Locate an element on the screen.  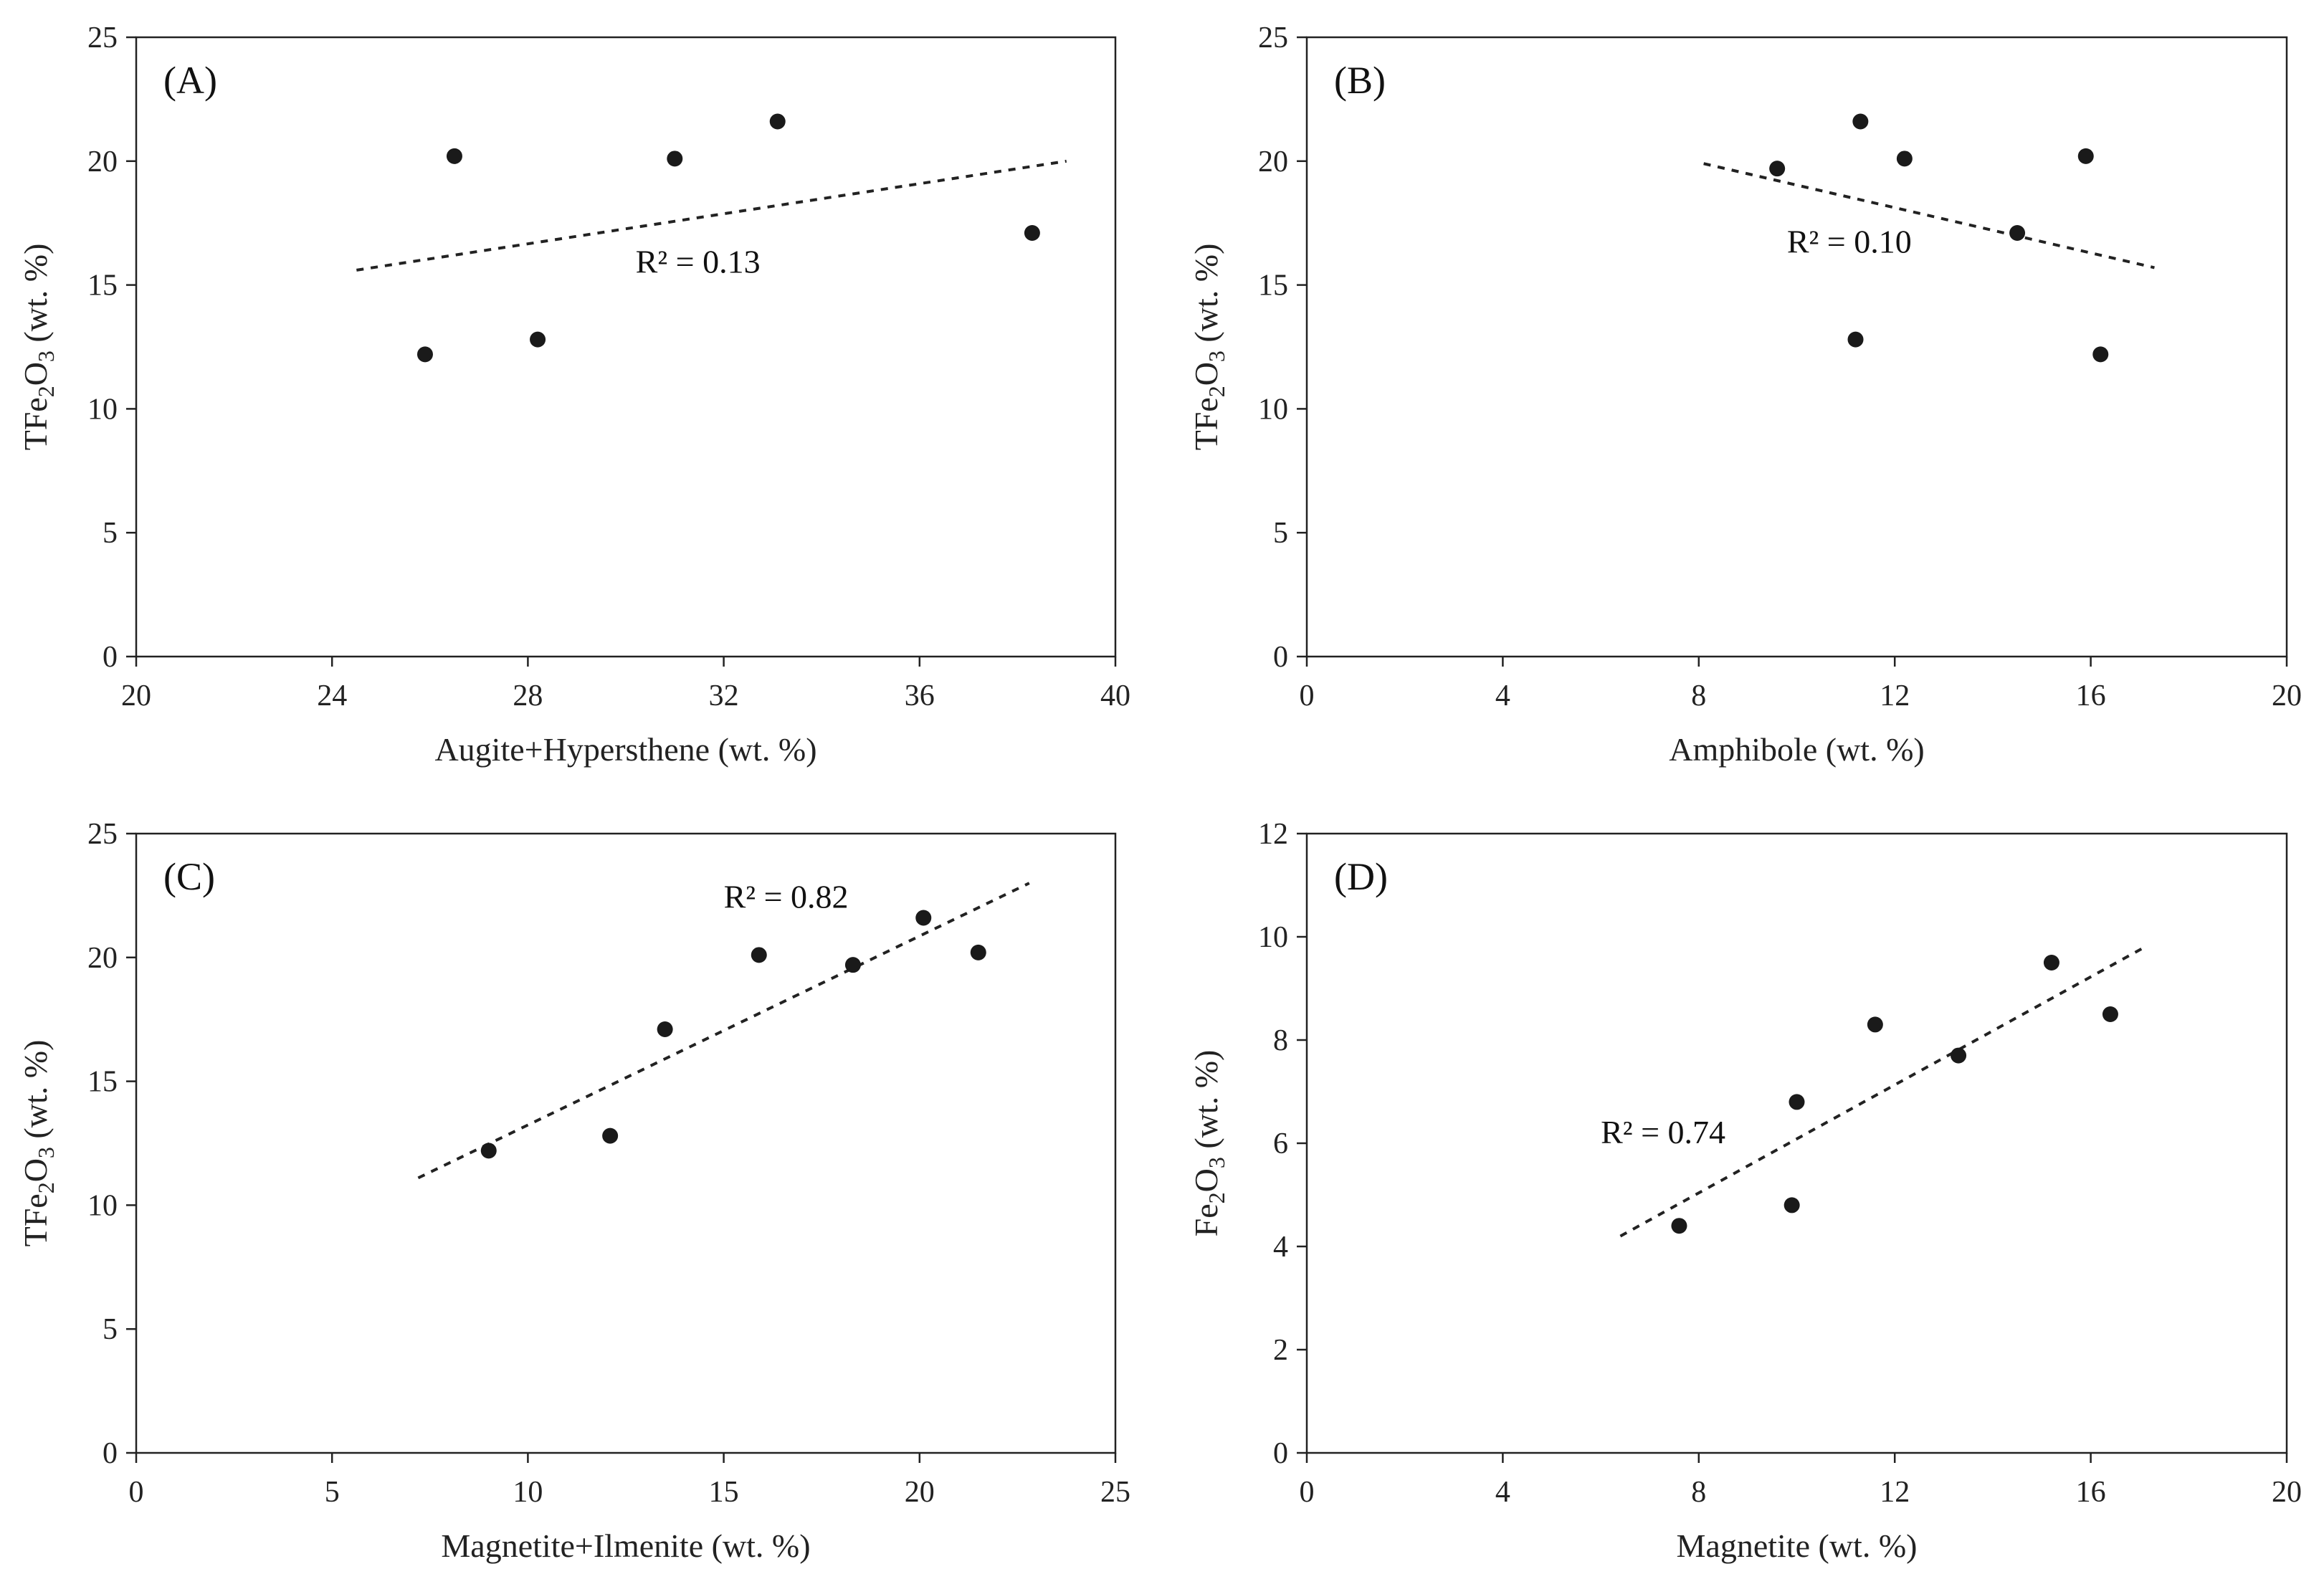
x-tick-label: 36 is located at coordinates (920, 695).